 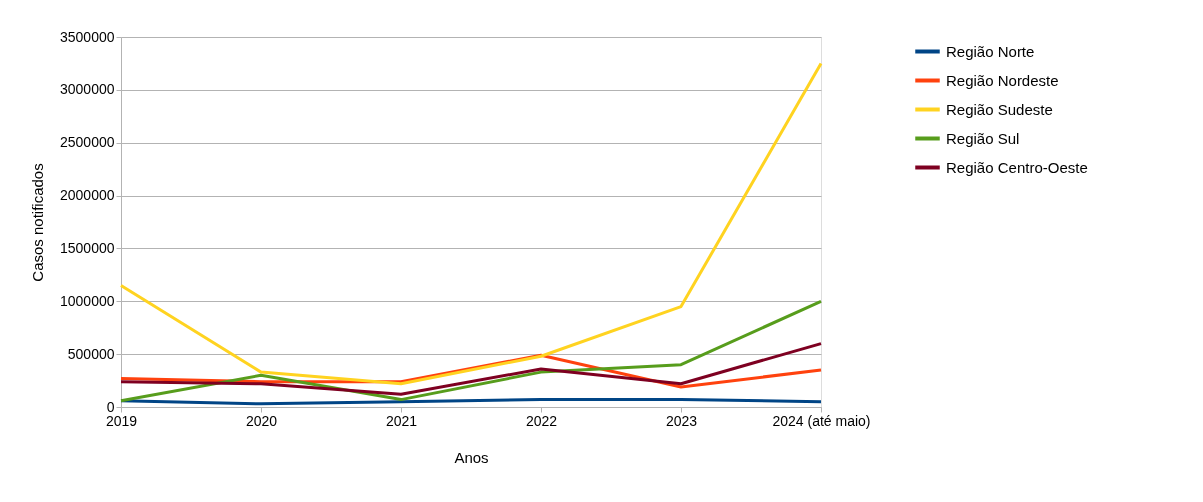 What do you see at coordinates (87, 142) in the screenshot?
I see `y-tick-label: 2500000` at bounding box center [87, 142].